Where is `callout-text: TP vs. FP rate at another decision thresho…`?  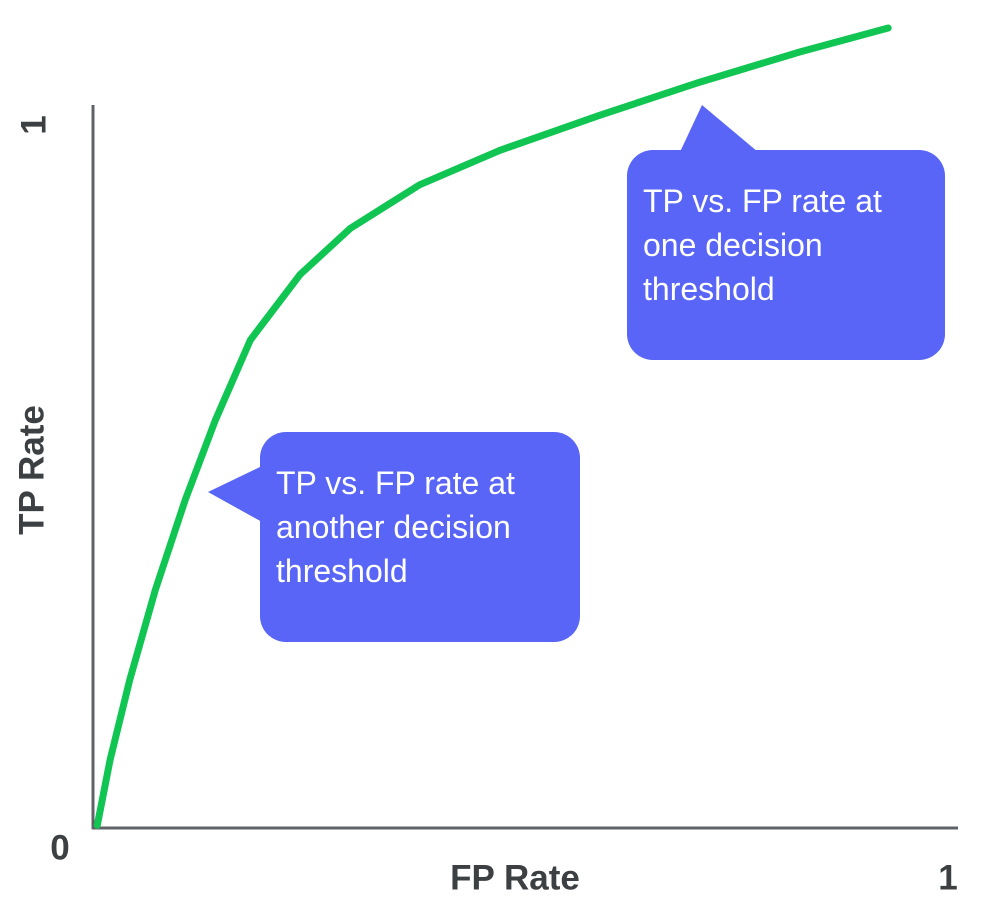 callout-text: TP vs. FP rate at another decision thresho… is located at coordinates (395, 527).